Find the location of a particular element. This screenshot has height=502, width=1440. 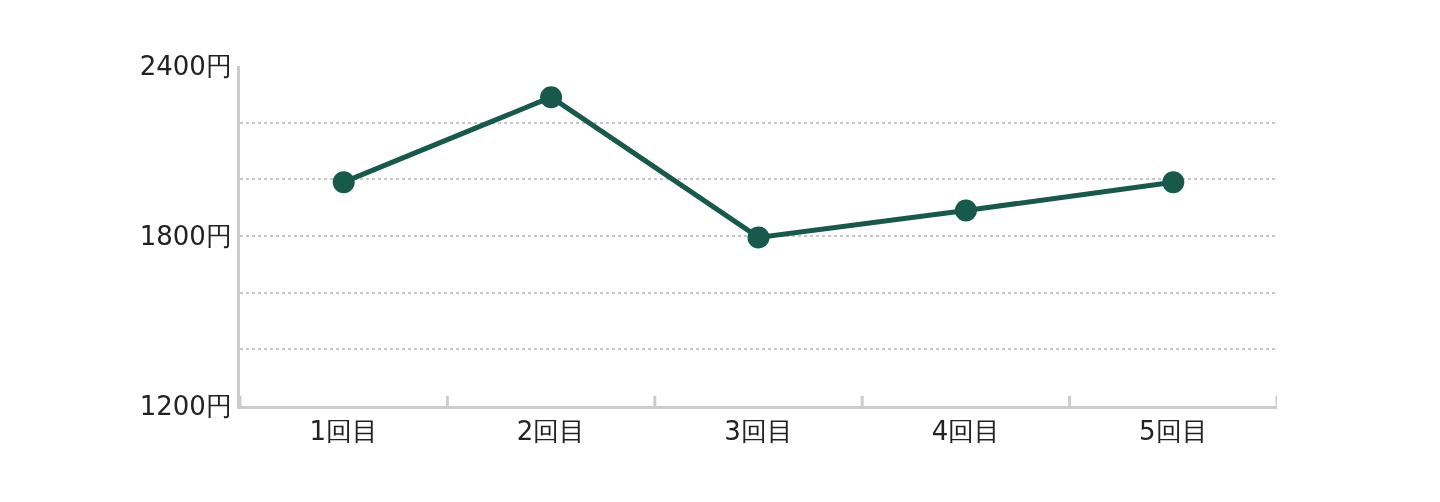

x-tick-label: 4回目 is located at coordinates (966, 431).